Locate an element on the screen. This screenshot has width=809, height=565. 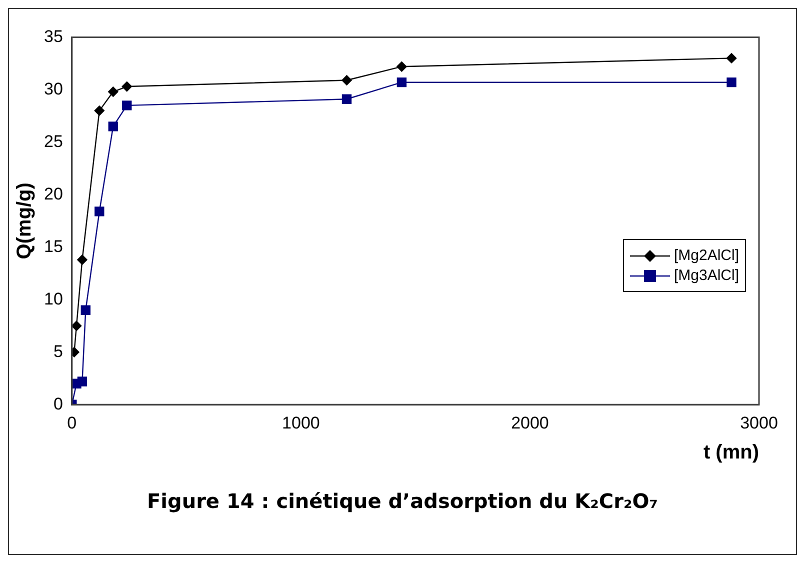
y-tick-label: 10 is located at coordinates (53, 298).